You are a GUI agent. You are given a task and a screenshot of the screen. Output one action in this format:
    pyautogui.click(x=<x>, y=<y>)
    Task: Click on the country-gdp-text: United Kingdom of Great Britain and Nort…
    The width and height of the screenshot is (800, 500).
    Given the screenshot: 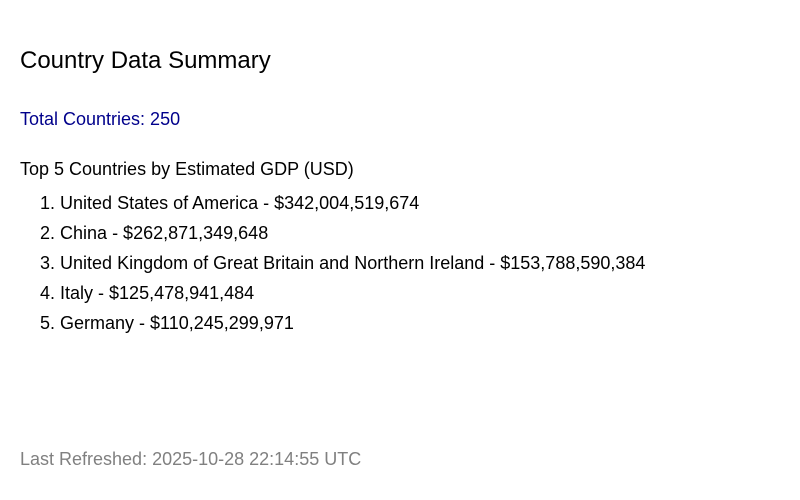 What is the action you would take?
    pyautogui.click(x=353, y=263)
    